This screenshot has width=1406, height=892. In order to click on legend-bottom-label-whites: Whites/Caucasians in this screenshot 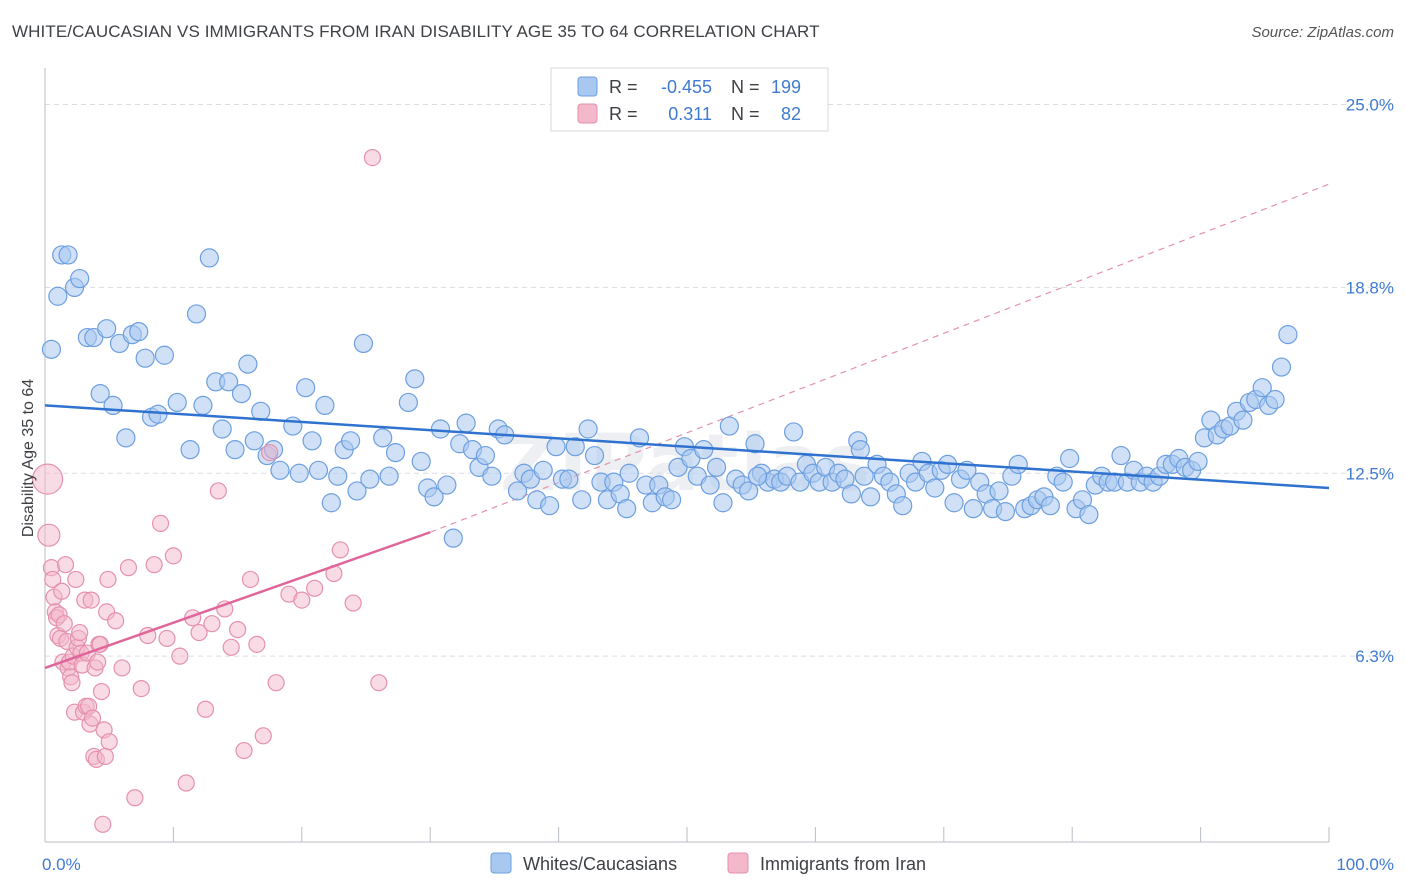, I will do `click(600, 864)`.